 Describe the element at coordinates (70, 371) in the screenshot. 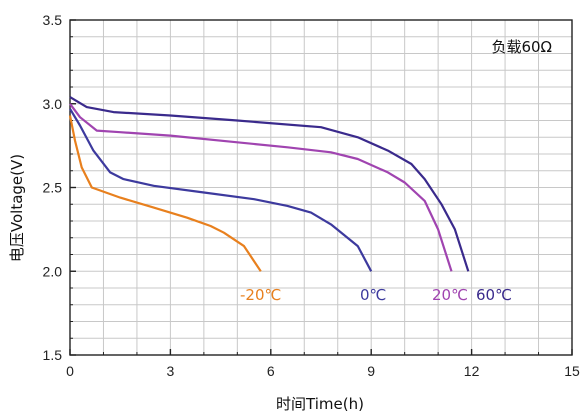

I see `x-tick-label: 0` at that location.